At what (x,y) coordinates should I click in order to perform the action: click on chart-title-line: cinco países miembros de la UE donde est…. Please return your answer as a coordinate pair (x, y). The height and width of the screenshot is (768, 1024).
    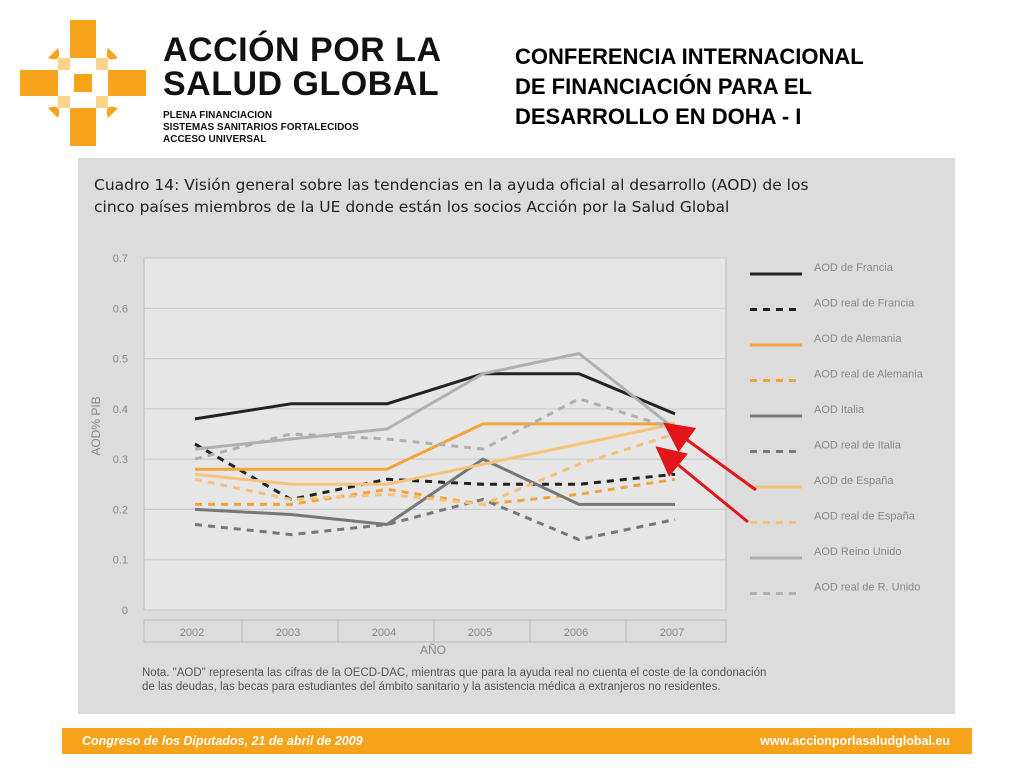
    Looking at the image, I should click on (412, 207).